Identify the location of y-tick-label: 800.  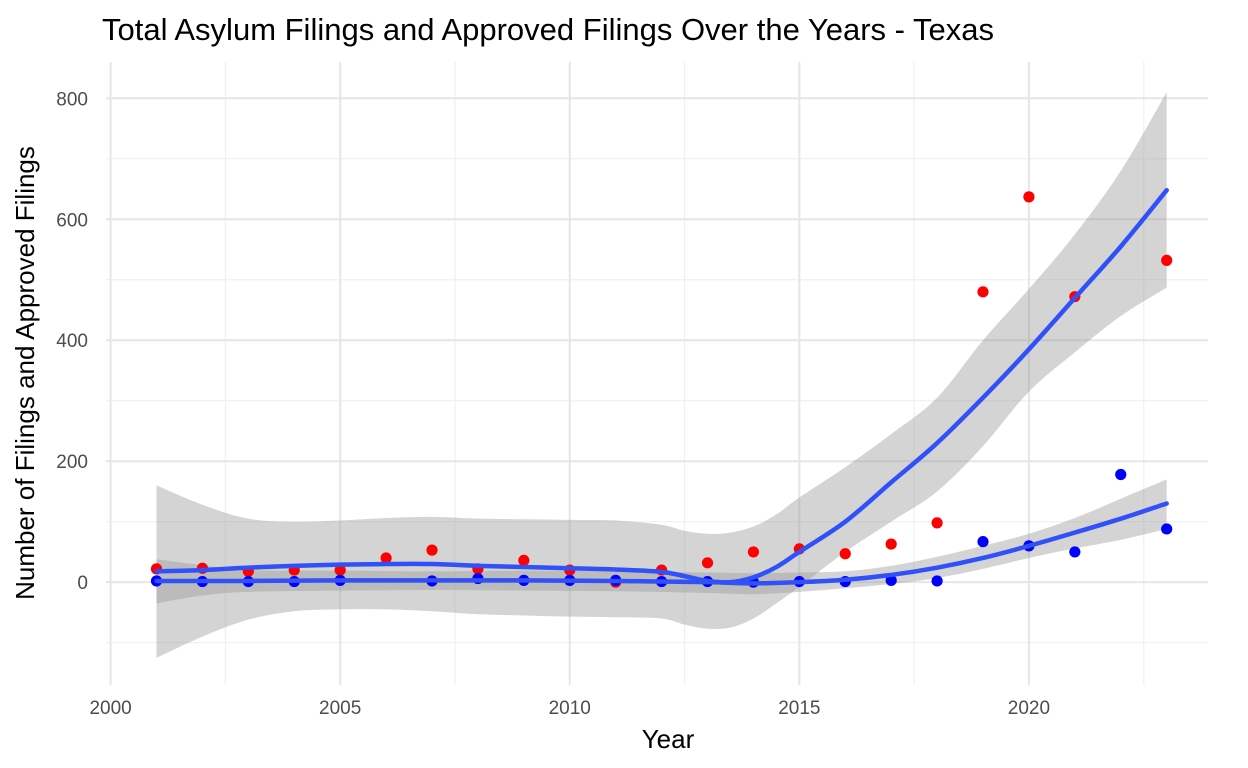
(72, 99).